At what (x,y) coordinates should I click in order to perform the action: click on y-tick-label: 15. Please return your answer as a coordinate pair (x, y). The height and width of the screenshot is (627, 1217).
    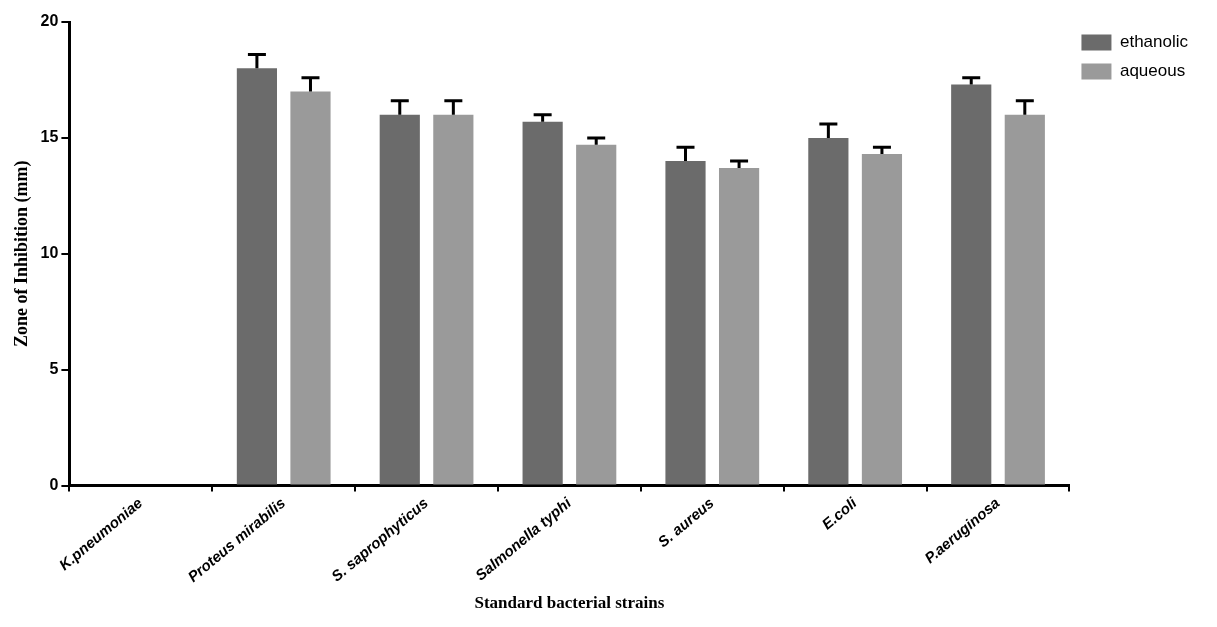
    Looking at the image, I should click on (49, 137).